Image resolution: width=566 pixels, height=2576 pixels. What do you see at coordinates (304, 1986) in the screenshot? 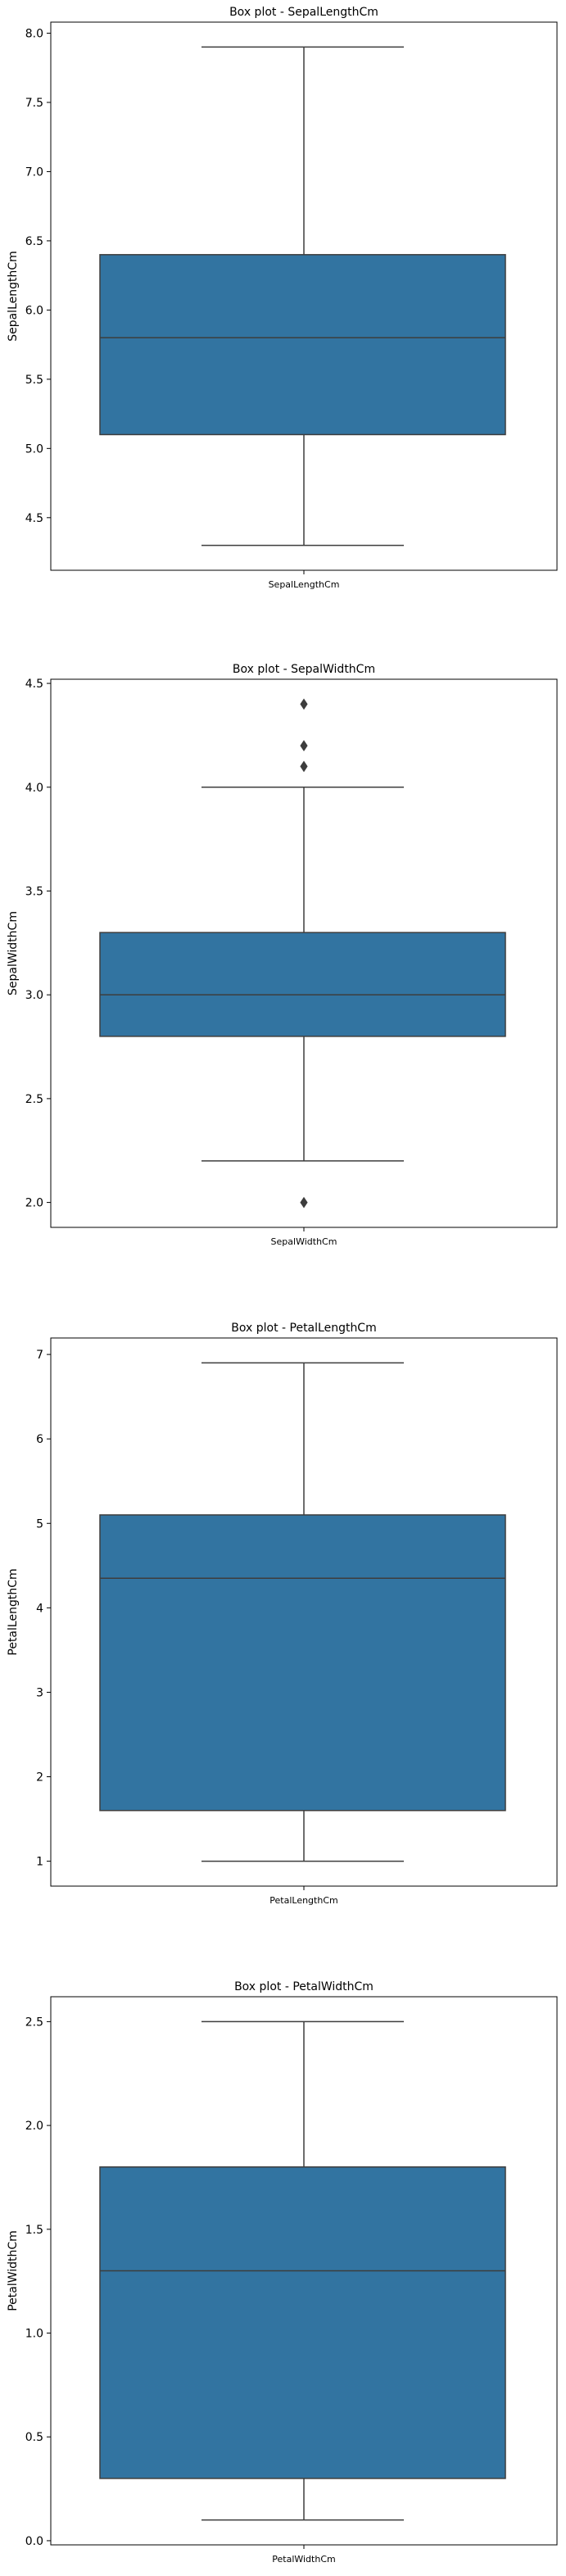
I see `chart-title: Box plot - PetalWidthCm` at bounding box center [304, 1986].